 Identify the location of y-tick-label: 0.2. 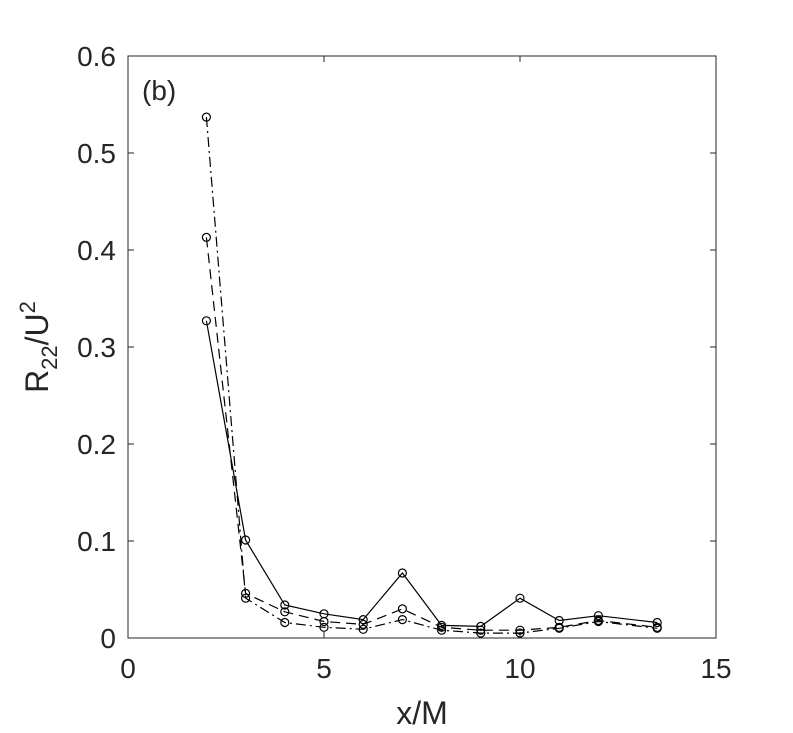
(96, 444).